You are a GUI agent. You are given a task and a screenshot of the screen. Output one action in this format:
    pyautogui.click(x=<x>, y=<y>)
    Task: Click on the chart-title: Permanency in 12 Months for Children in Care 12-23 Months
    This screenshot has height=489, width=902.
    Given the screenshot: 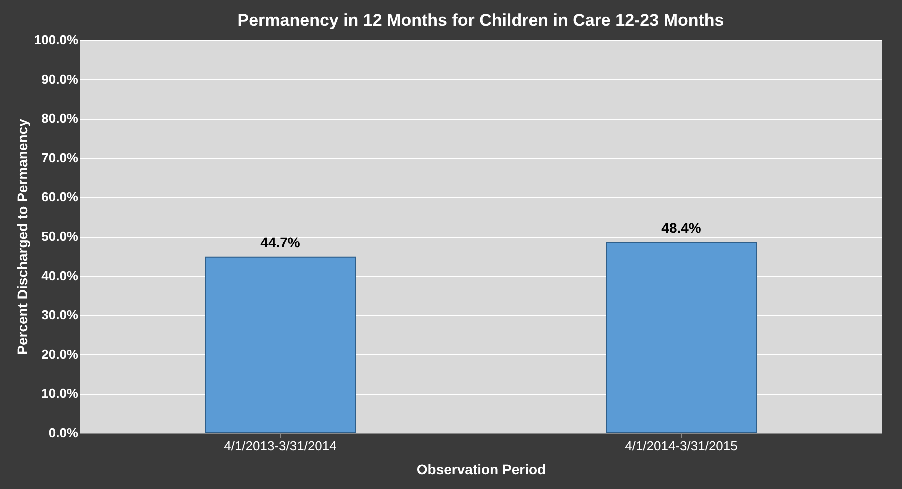 What is the action you would take?
    pyautogui.click(x=481, y=20)
    